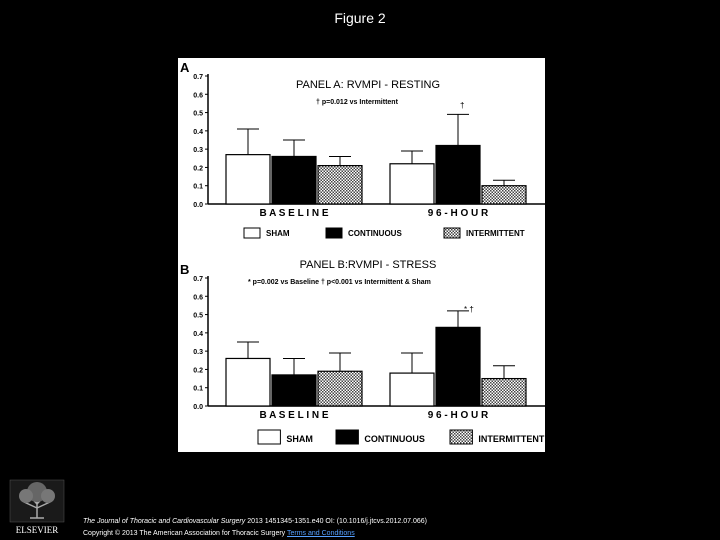 This screenshot has width=720, height=540. I want to click on panel-letter: B, so click(184, 269).